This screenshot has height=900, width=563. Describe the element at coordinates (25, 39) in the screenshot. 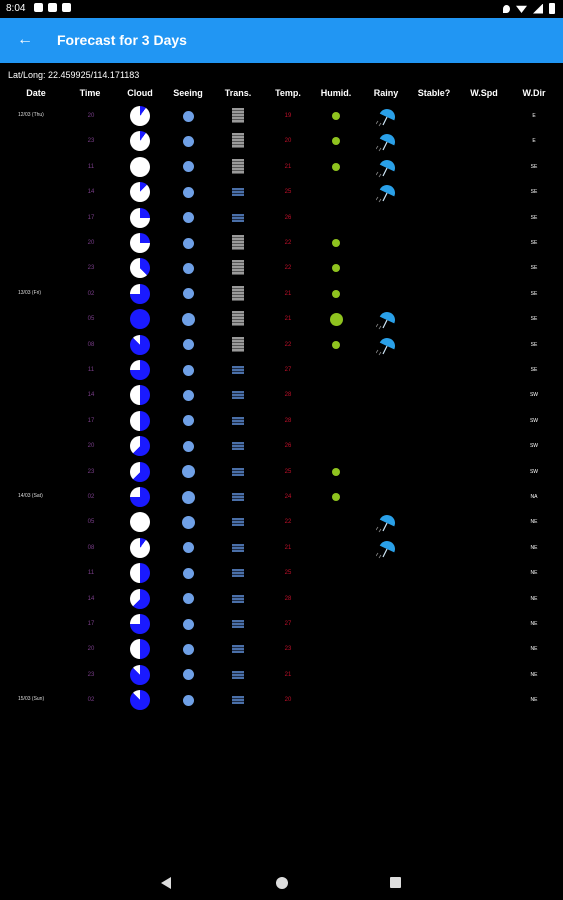

I see `back-arrow-icon: ←` at that location.